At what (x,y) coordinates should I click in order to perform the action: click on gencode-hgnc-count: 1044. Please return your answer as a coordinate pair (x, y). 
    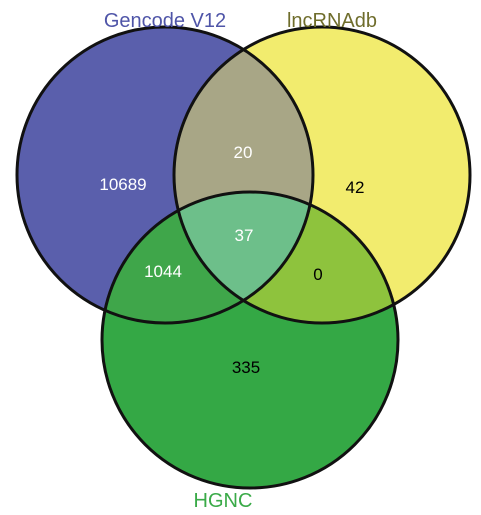
    Looking at the image, I should click on (163, 271).